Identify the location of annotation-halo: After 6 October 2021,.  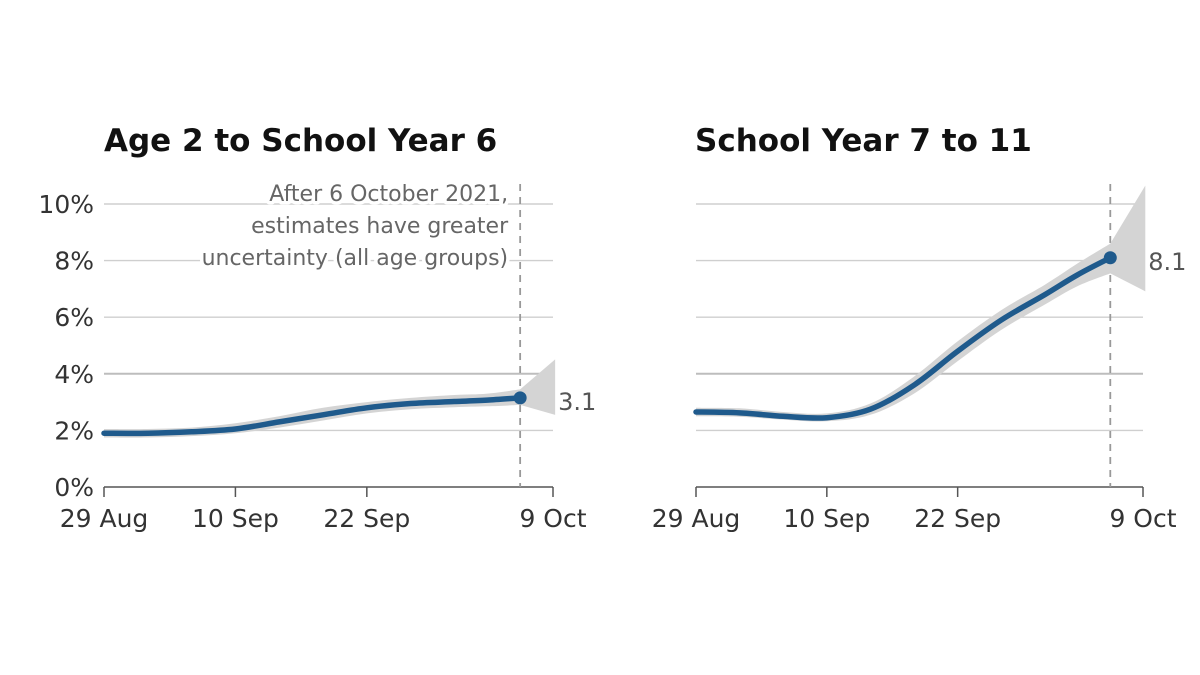
(388, 194).